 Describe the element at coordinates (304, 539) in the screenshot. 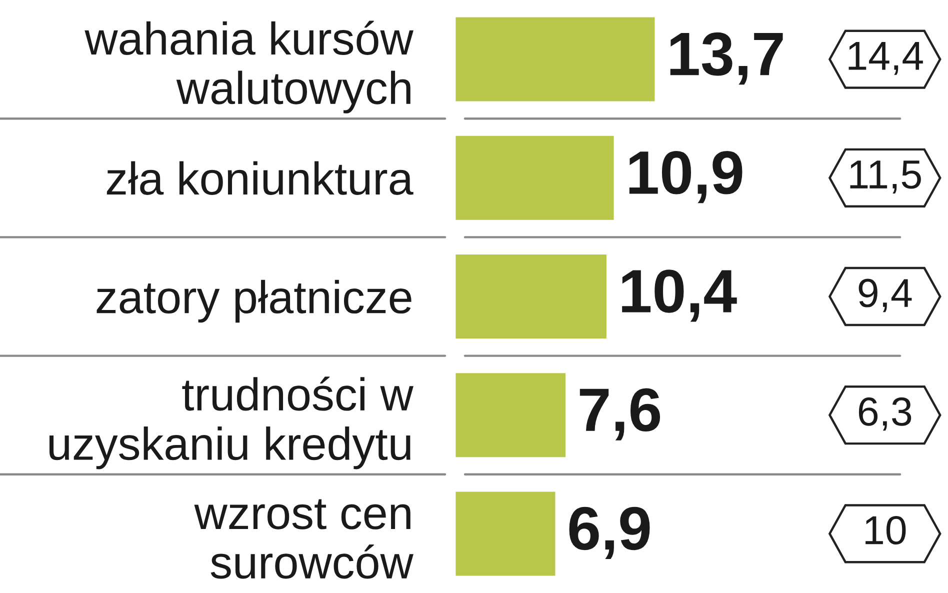

I see `y-tick-label: wzrost cen surowców` at that location.